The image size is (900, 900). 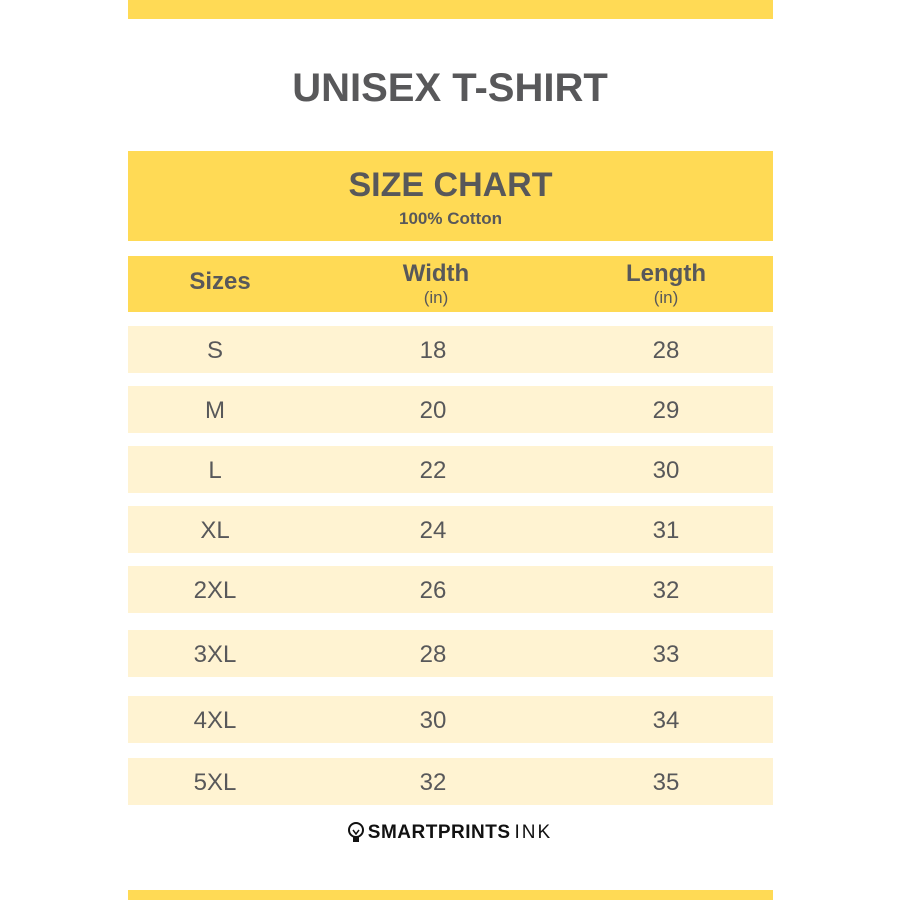 What do you see at coordinates (533, 832) in the screenshot?
I see `logo-text-light: INK` at bounding box center [533, 832].